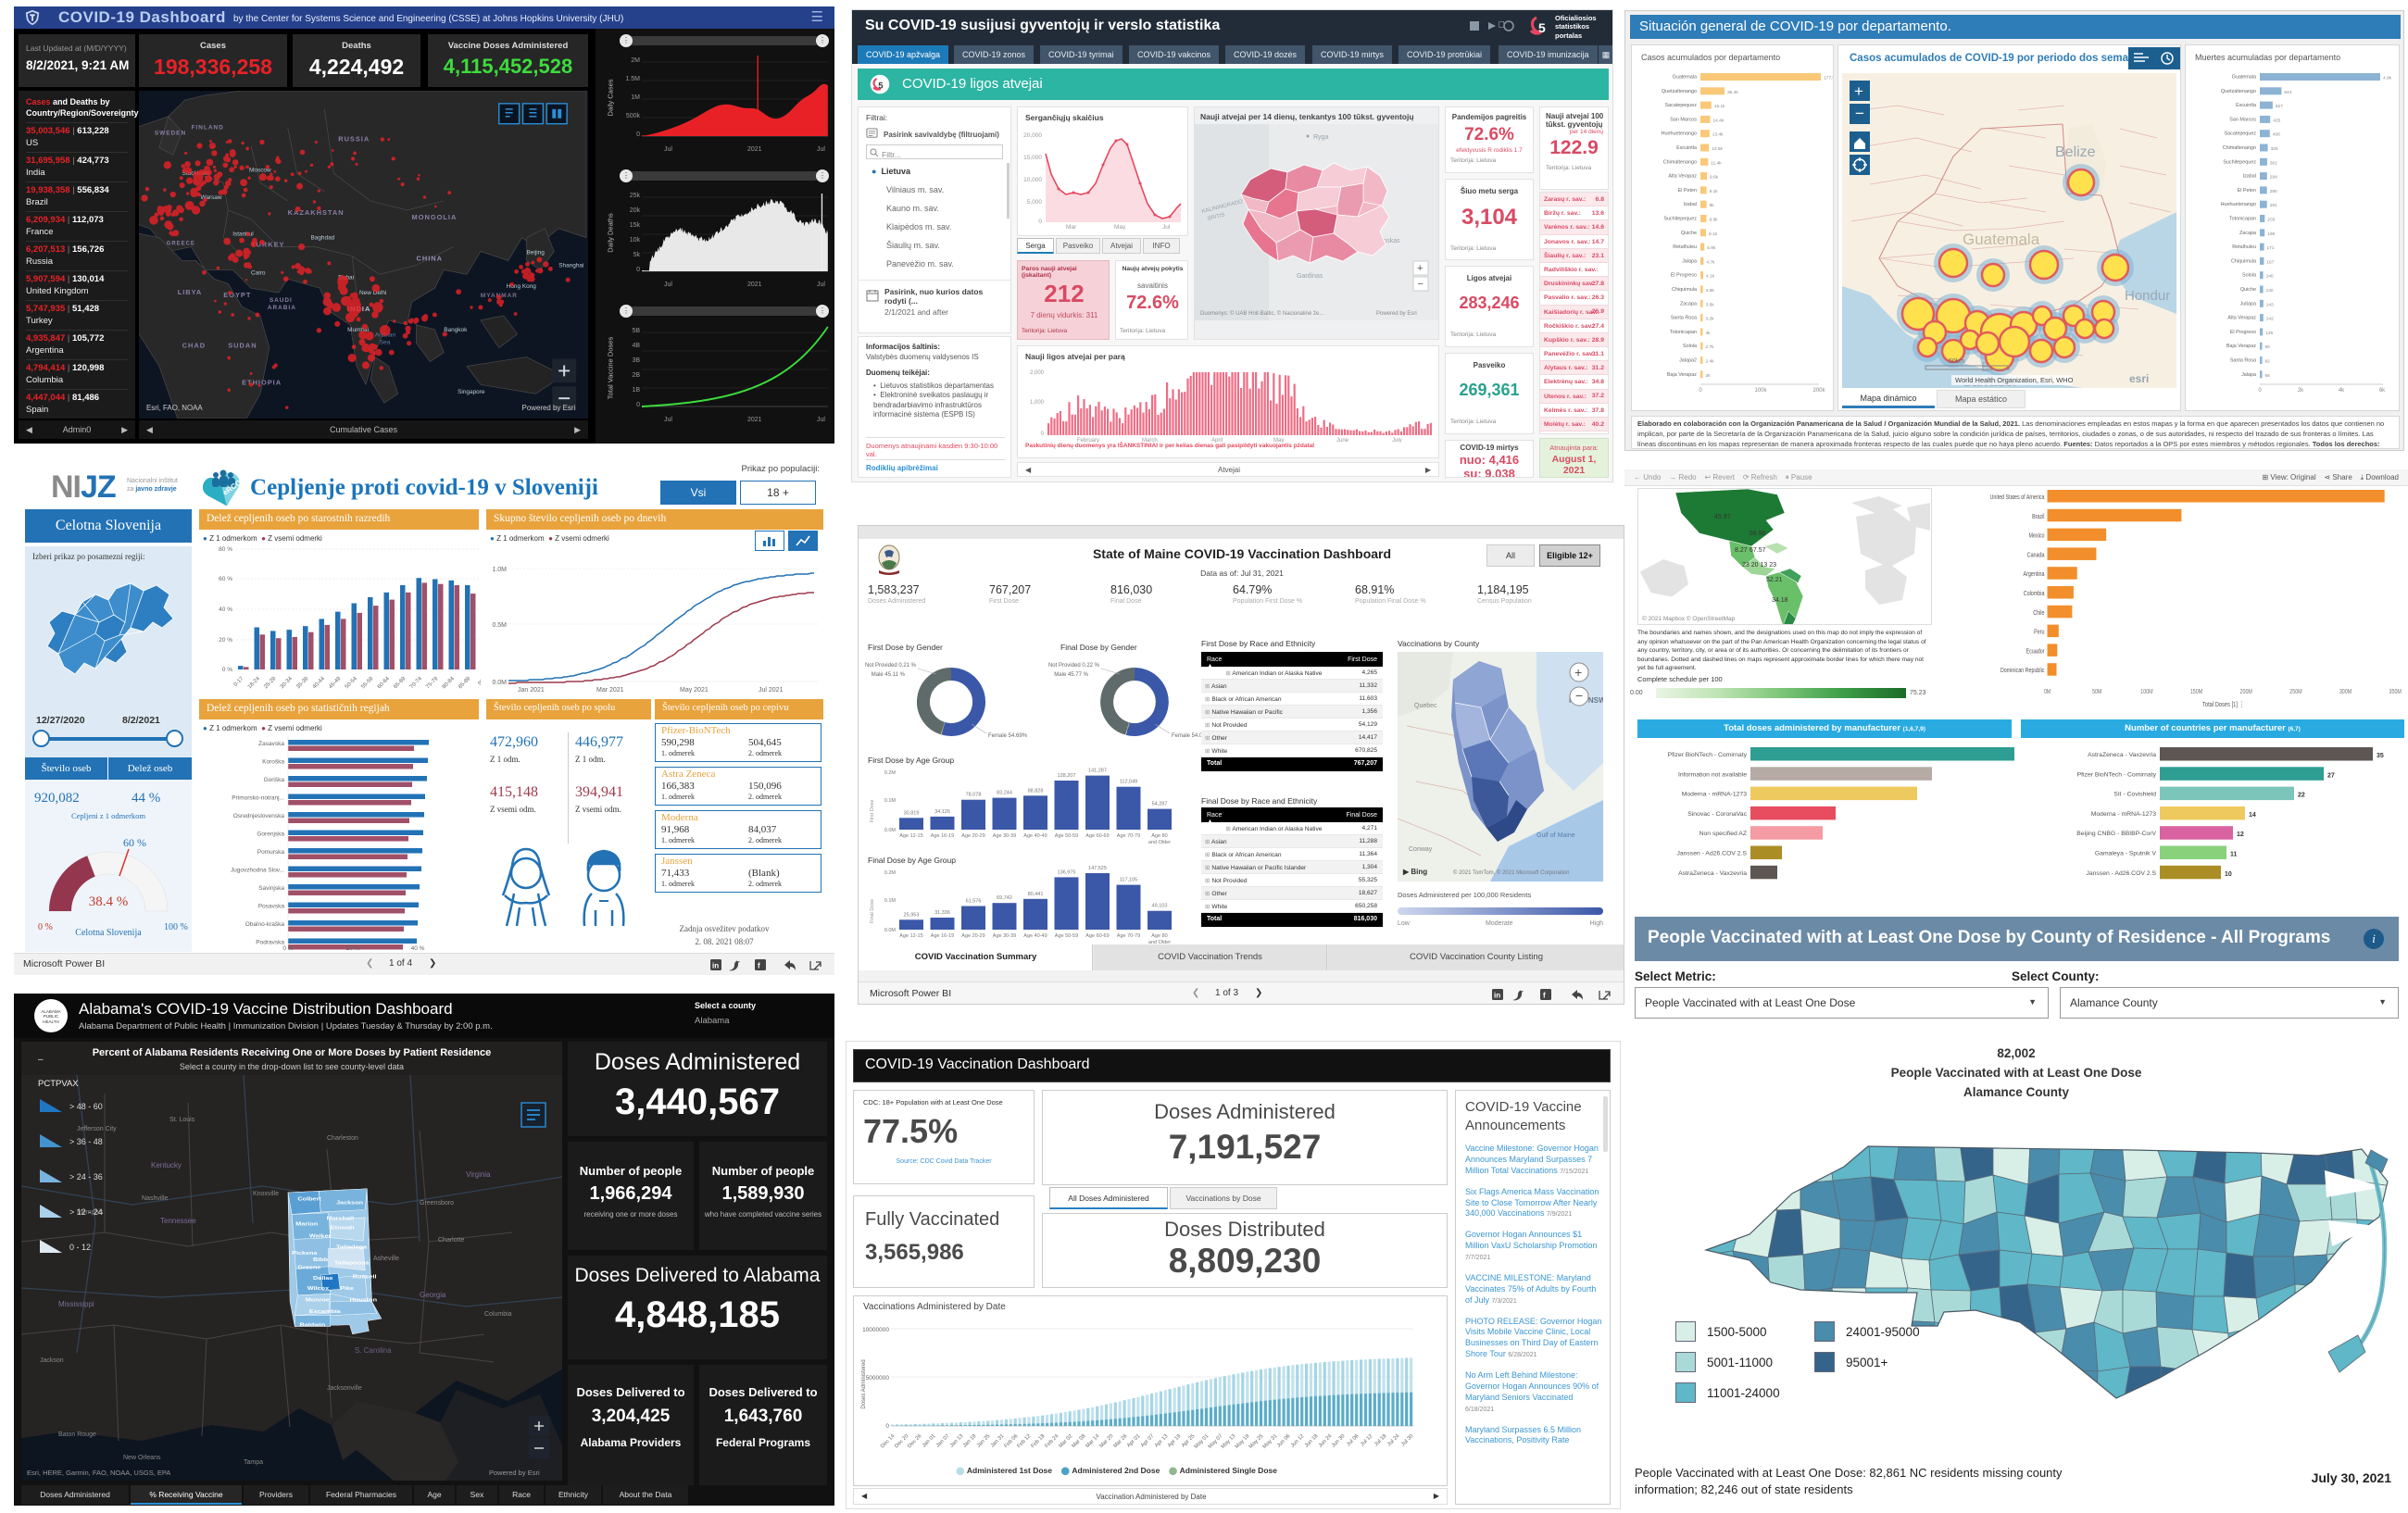 This screenshot has height=1513, width=2408. I want to click on svg-text: 65, so click(2268, 376).